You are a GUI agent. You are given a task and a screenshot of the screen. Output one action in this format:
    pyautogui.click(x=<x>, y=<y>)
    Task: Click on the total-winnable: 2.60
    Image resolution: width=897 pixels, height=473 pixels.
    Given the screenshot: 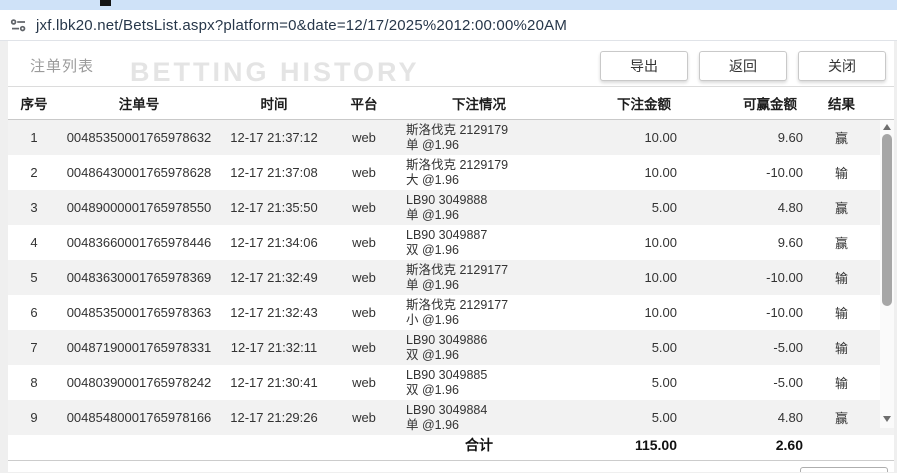 What is the action you would take?
    pyautogui.click(x=789, y=445)
    